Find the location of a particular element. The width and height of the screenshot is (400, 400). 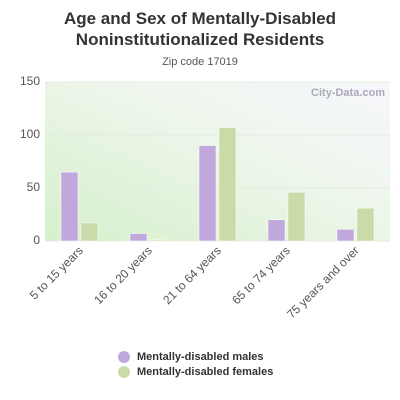

y-tick-label: 50 is located at coordinates (34, 187).